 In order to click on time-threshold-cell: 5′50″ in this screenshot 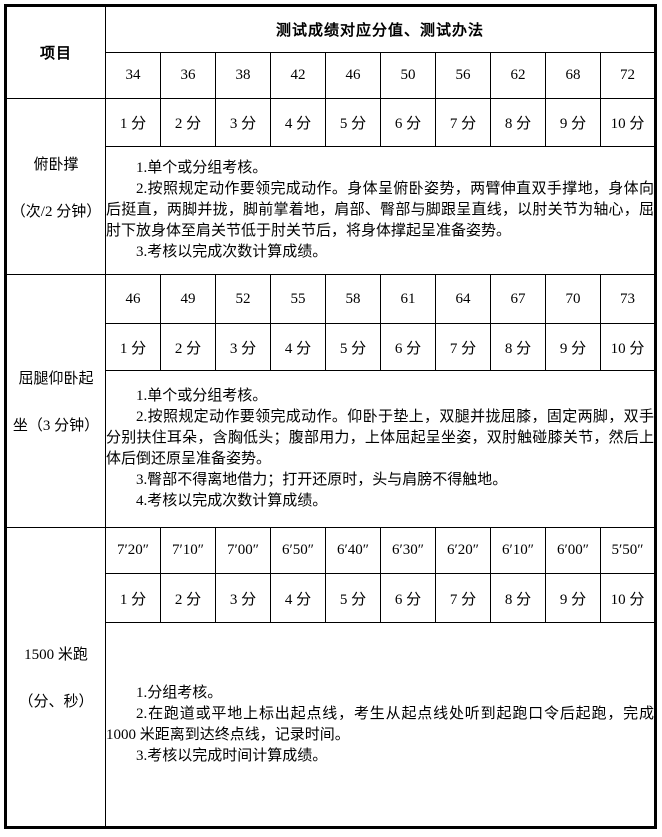, I will do `click(628, 550)`.